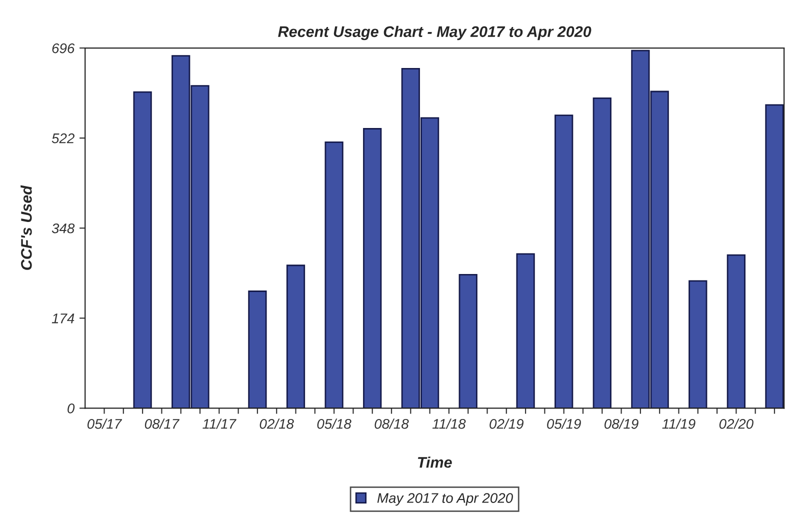  I want to click on y-tick-label: 522, so click(63, 138).